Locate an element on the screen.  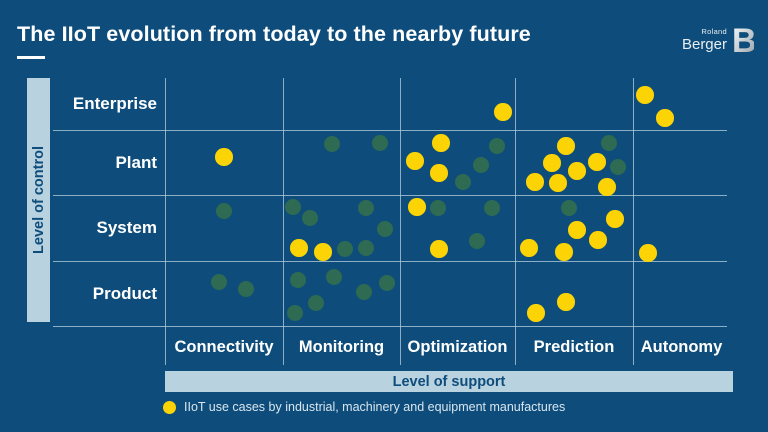
svg-text: B is located at coordinates (743, 40).